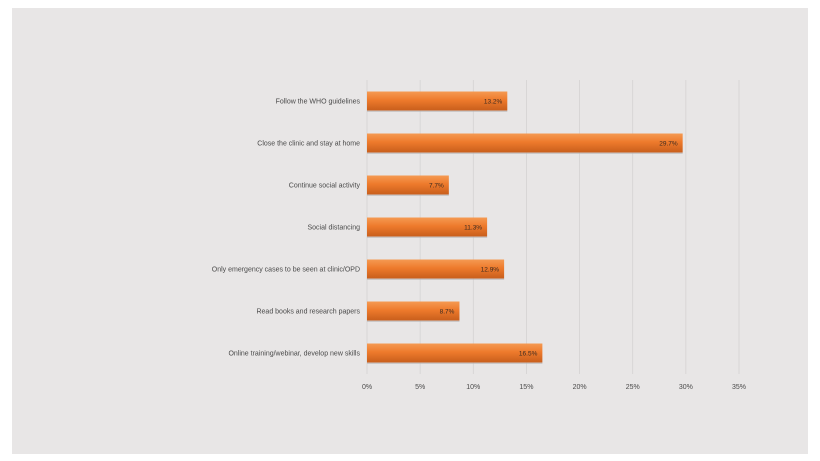  I want to click on x-tick-label: 10%, so click(473, 387).